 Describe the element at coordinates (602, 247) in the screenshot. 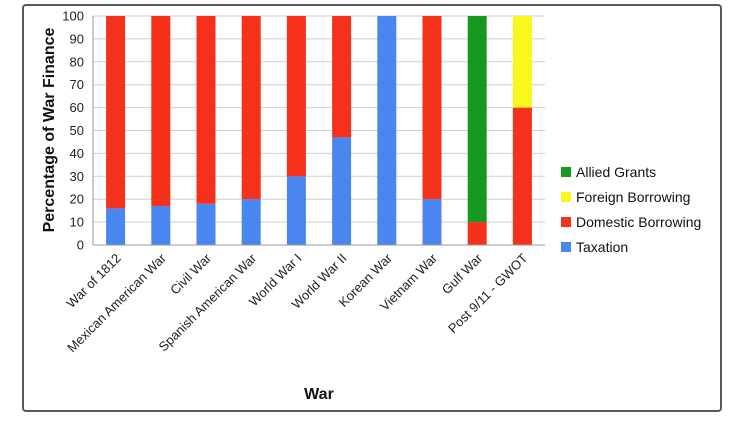

I see `legend-label: Taxation` at that location.